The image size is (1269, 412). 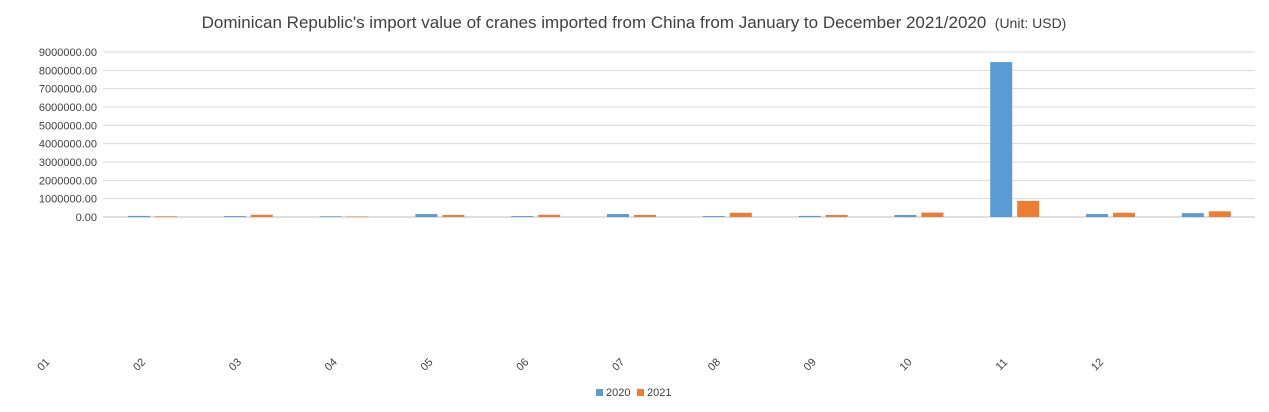 I want to click on legend-label-2021: 2021, so click(x=659, y=393).